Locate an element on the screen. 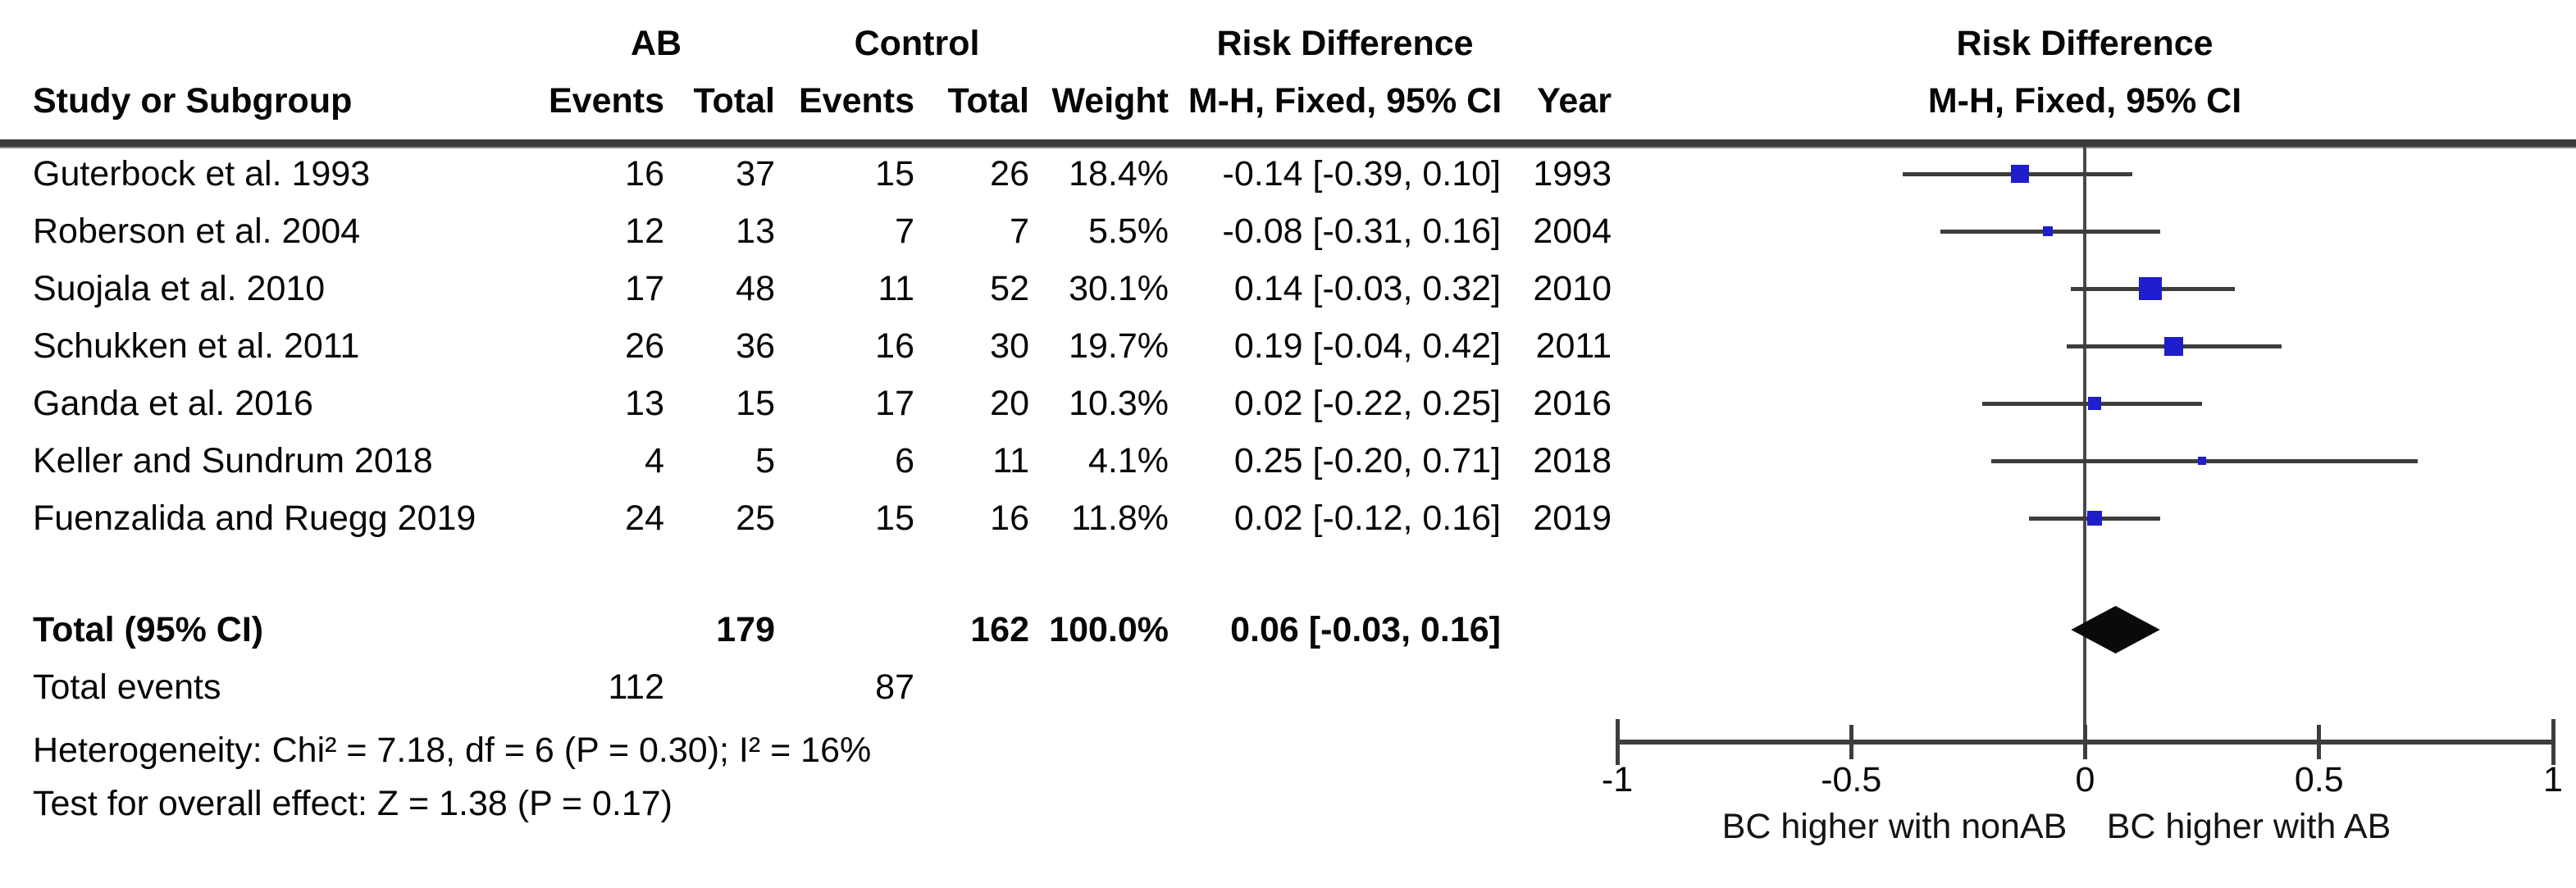 The height and width of the screenshot is (888, 2576). study-ab-total: 13 is located at coordinates (755, 231).